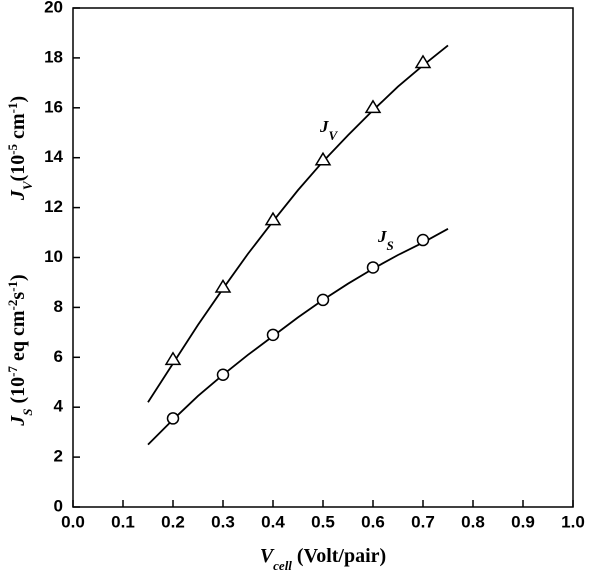 This screenshot has height=570, width=589. Describe the element at coordinates (18, 338) in the screenshot. I see `y-axis-label-part: eq cm` at that location.